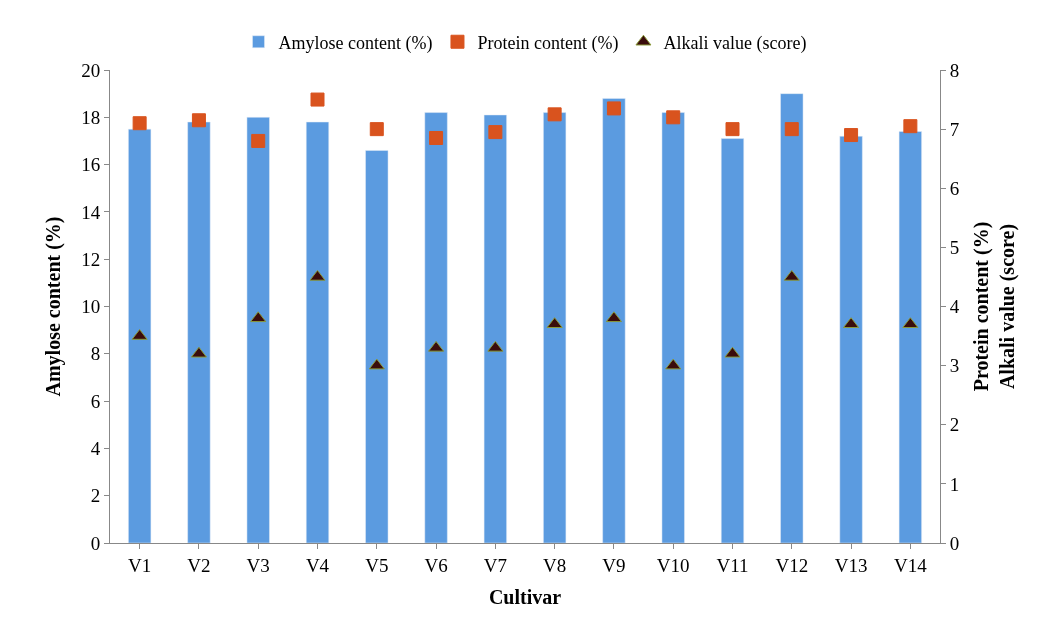  What do you see at coordinates (954, 188) in the screenshot?
I see `y2-tick-label: 6` at bounding box center [954, 188].